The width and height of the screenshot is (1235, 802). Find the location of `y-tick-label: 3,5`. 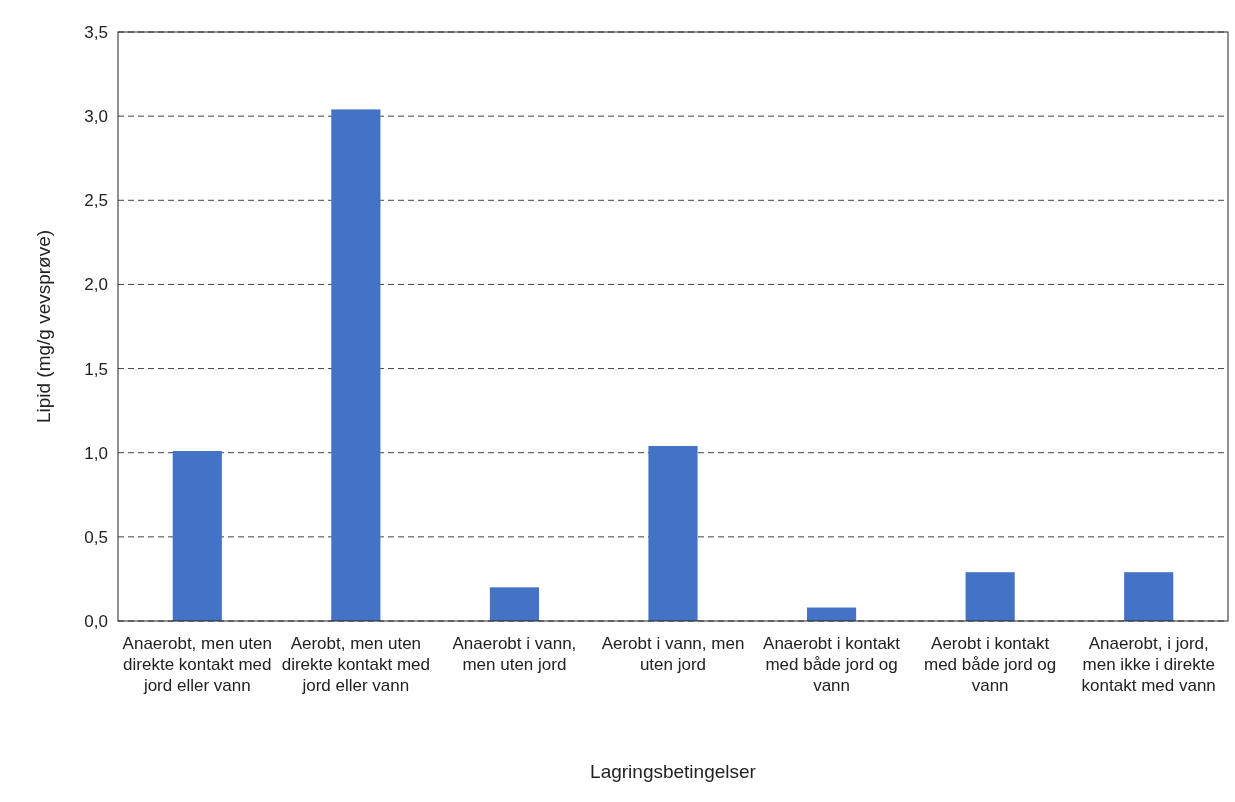

y-tick-label: 3,5 is located at coordinates (96, 32).